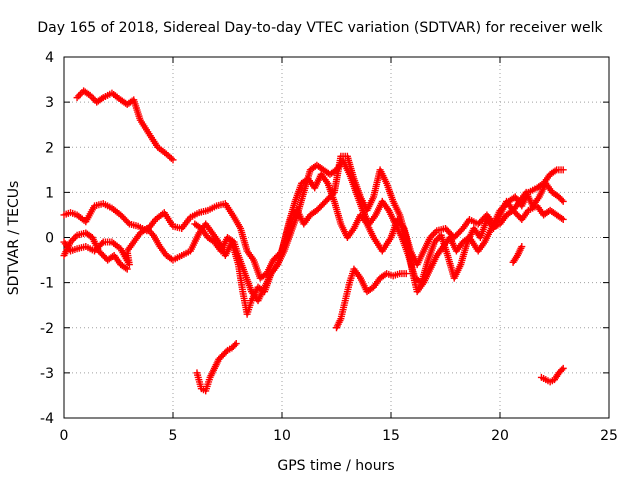 The height and width of the screenshot is (480, 640). I want to click on y-tick-label: 4, so click(49, 58).